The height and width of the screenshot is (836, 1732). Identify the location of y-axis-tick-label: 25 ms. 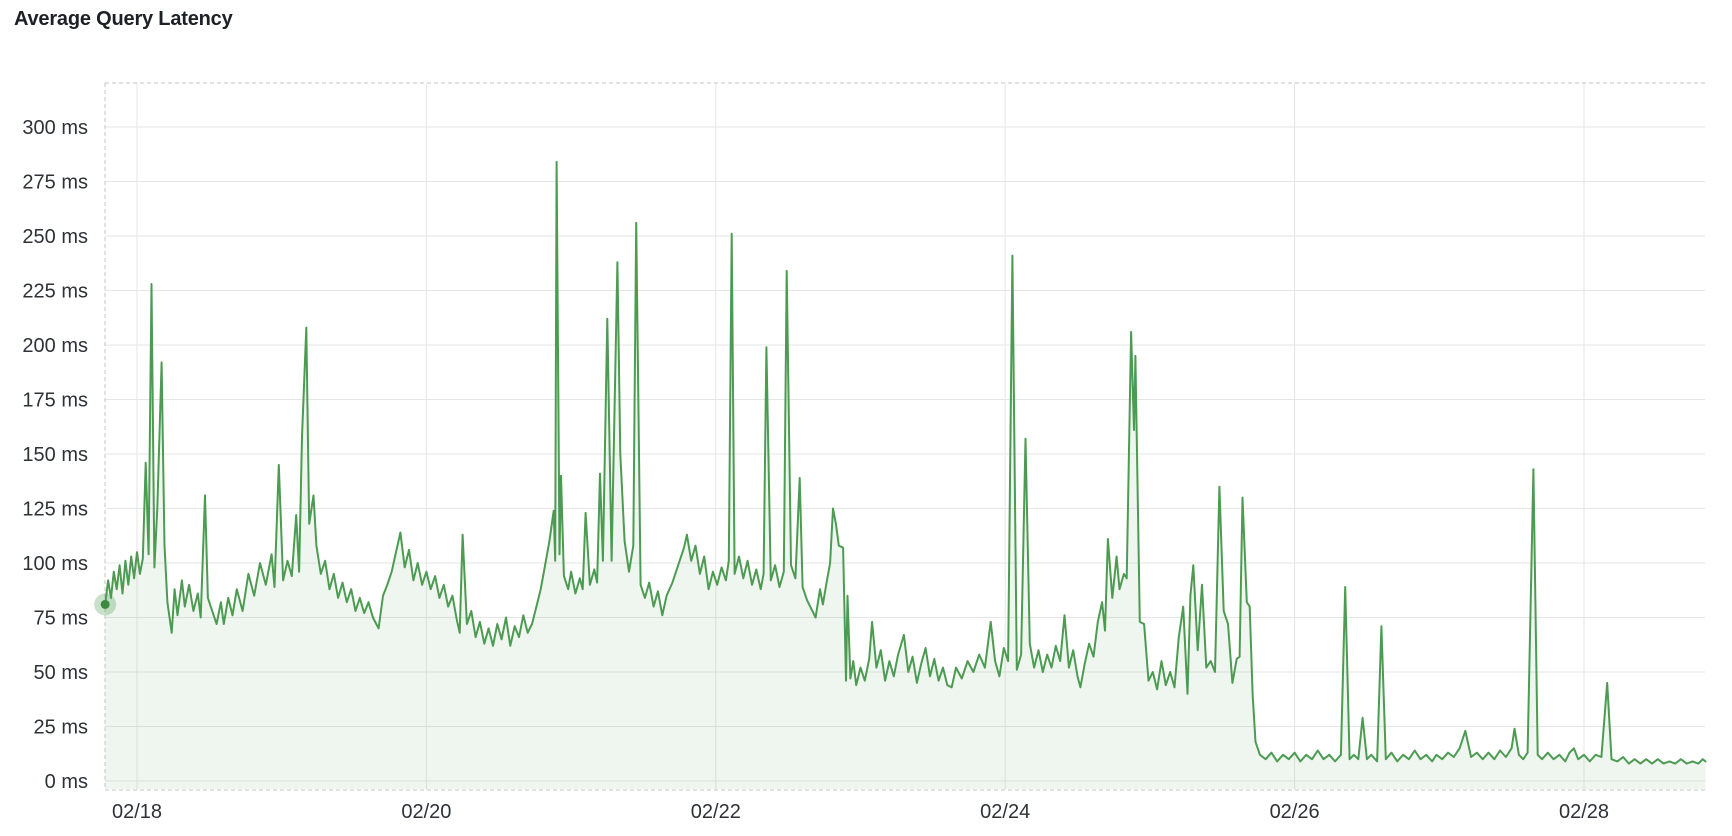
(61, 728).